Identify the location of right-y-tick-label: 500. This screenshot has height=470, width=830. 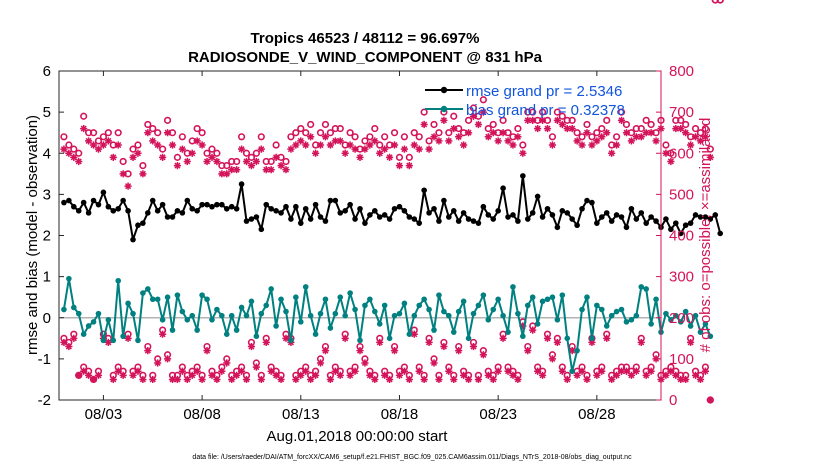
(681, 194).